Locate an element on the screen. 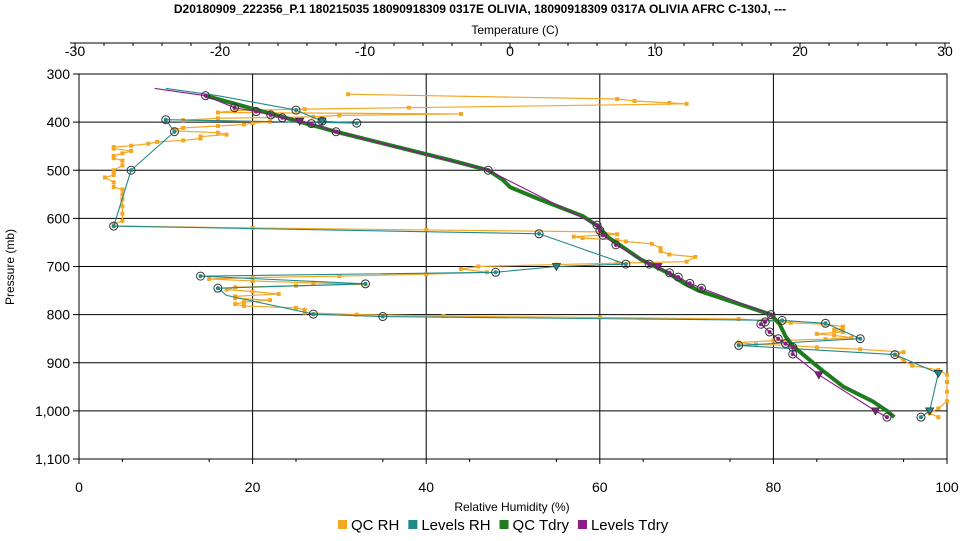  bottom-tick-label: 60 is located at coordinates (600, 487).